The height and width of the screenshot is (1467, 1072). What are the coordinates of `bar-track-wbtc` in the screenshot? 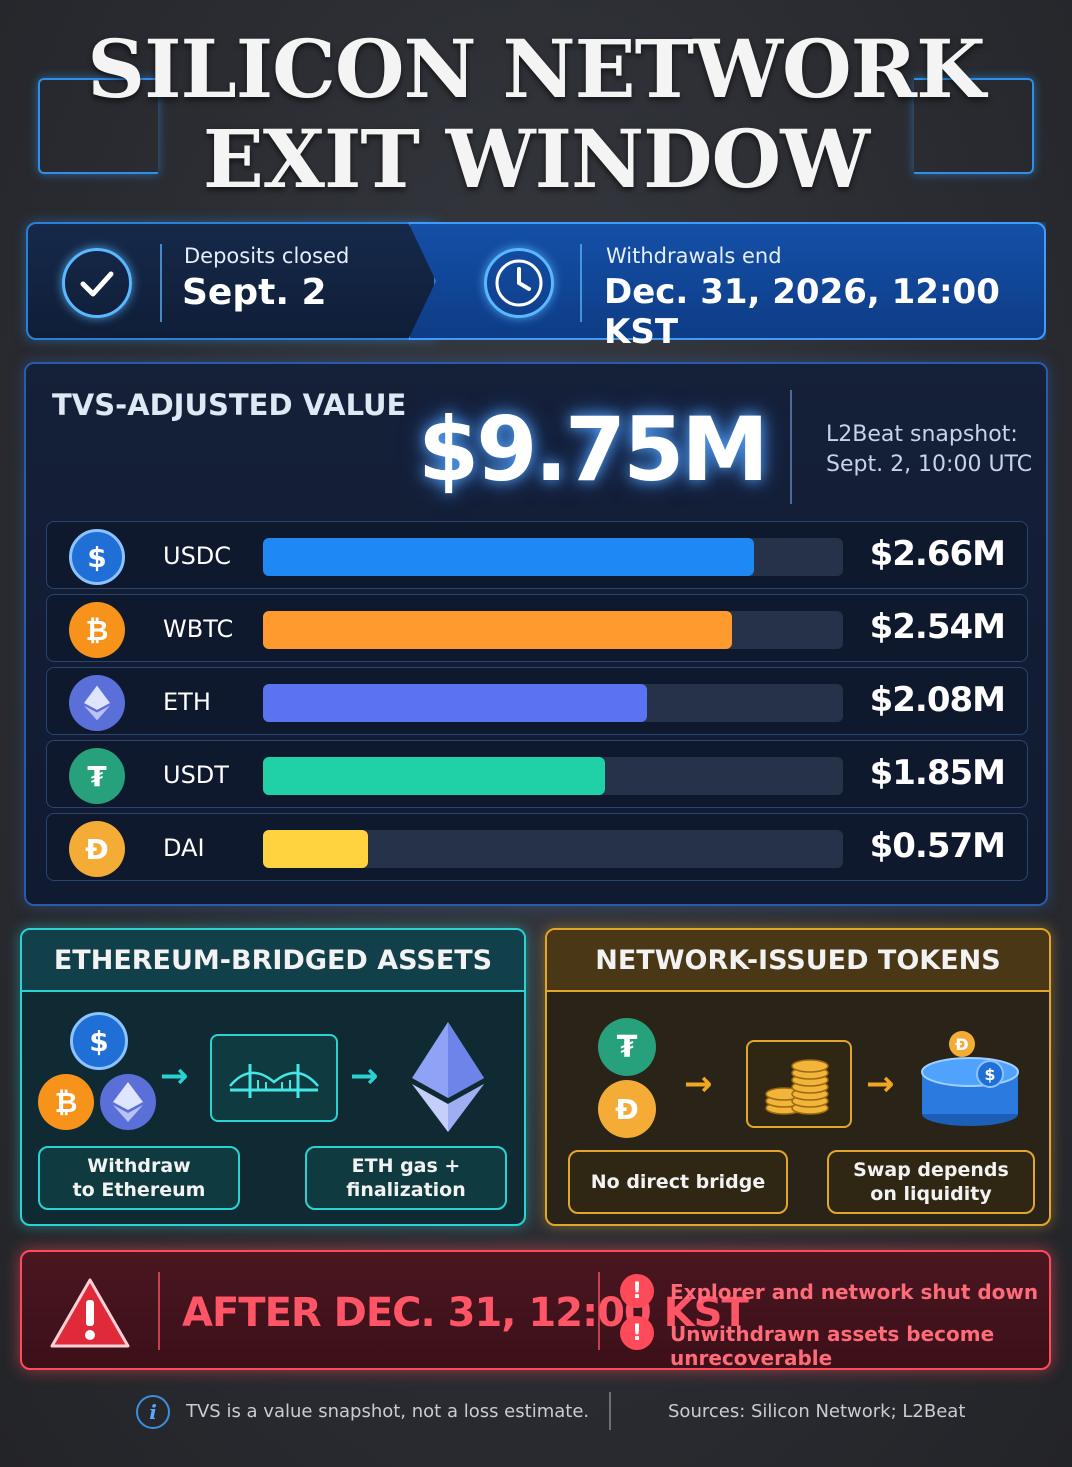 It's located at (553, 630).